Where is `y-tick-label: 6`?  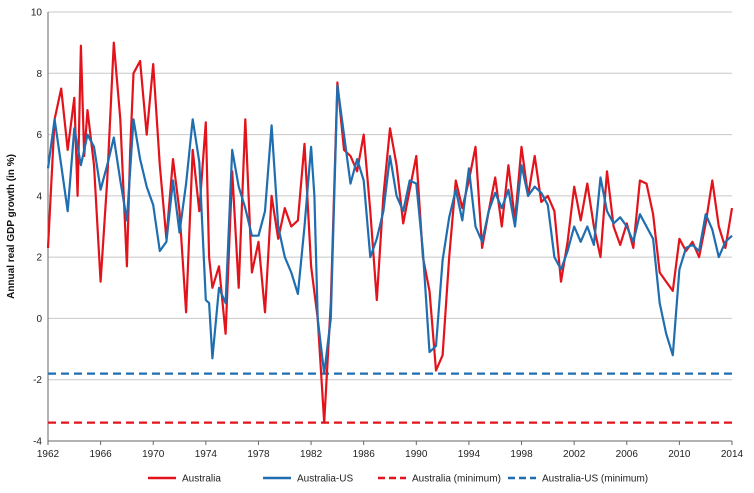
y-tick-label: 6 is located at coordinates (39, 135).